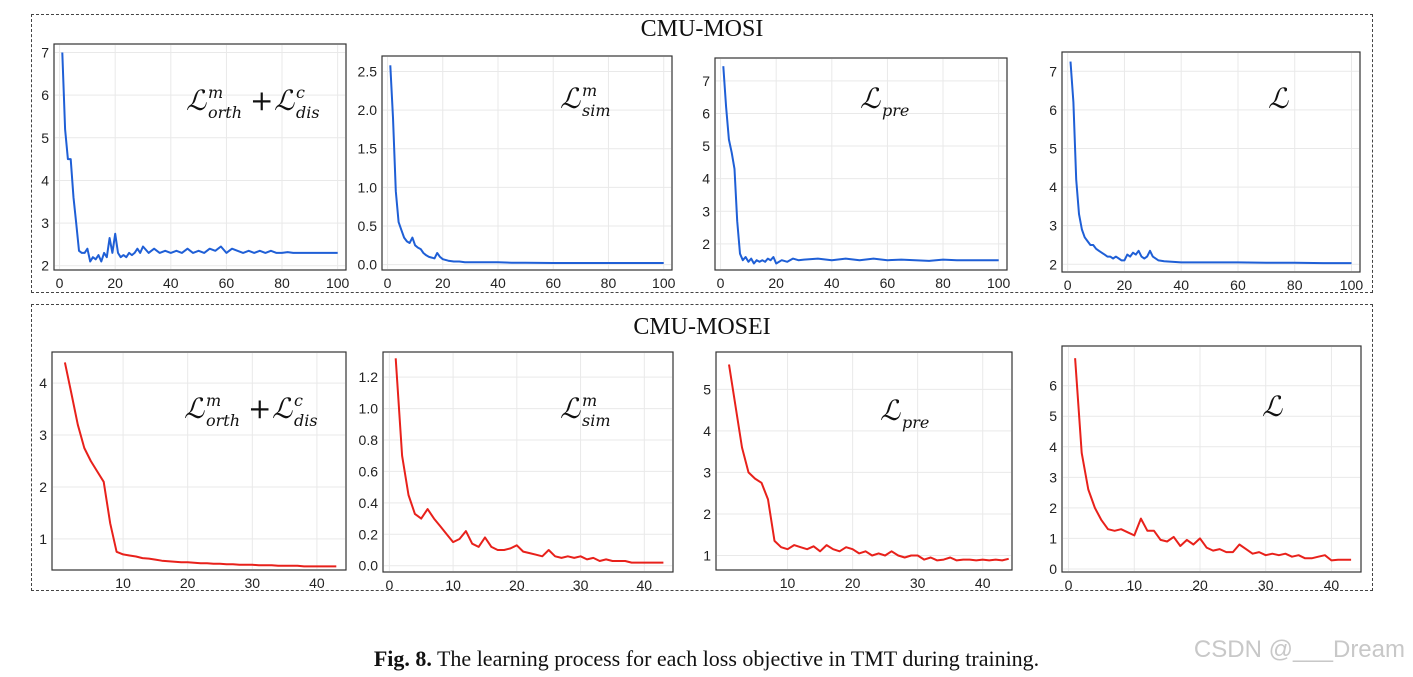 This screenshot has height=677, width=1413. Describe the element at coordinates (369, 534) in the screenshot. I see `y-tick-label: 0.2` at that location.